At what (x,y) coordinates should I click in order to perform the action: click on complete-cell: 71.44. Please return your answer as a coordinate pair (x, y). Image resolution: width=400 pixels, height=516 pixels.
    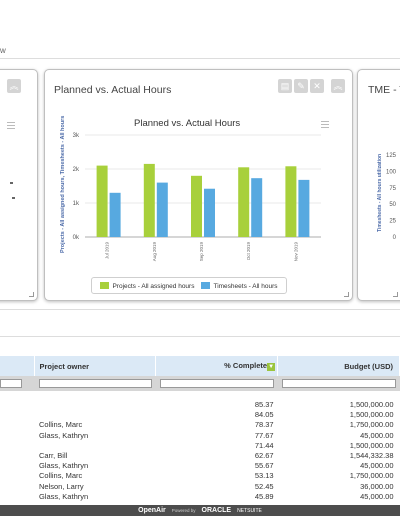
    Looking at the image, I should click on (264, 445).